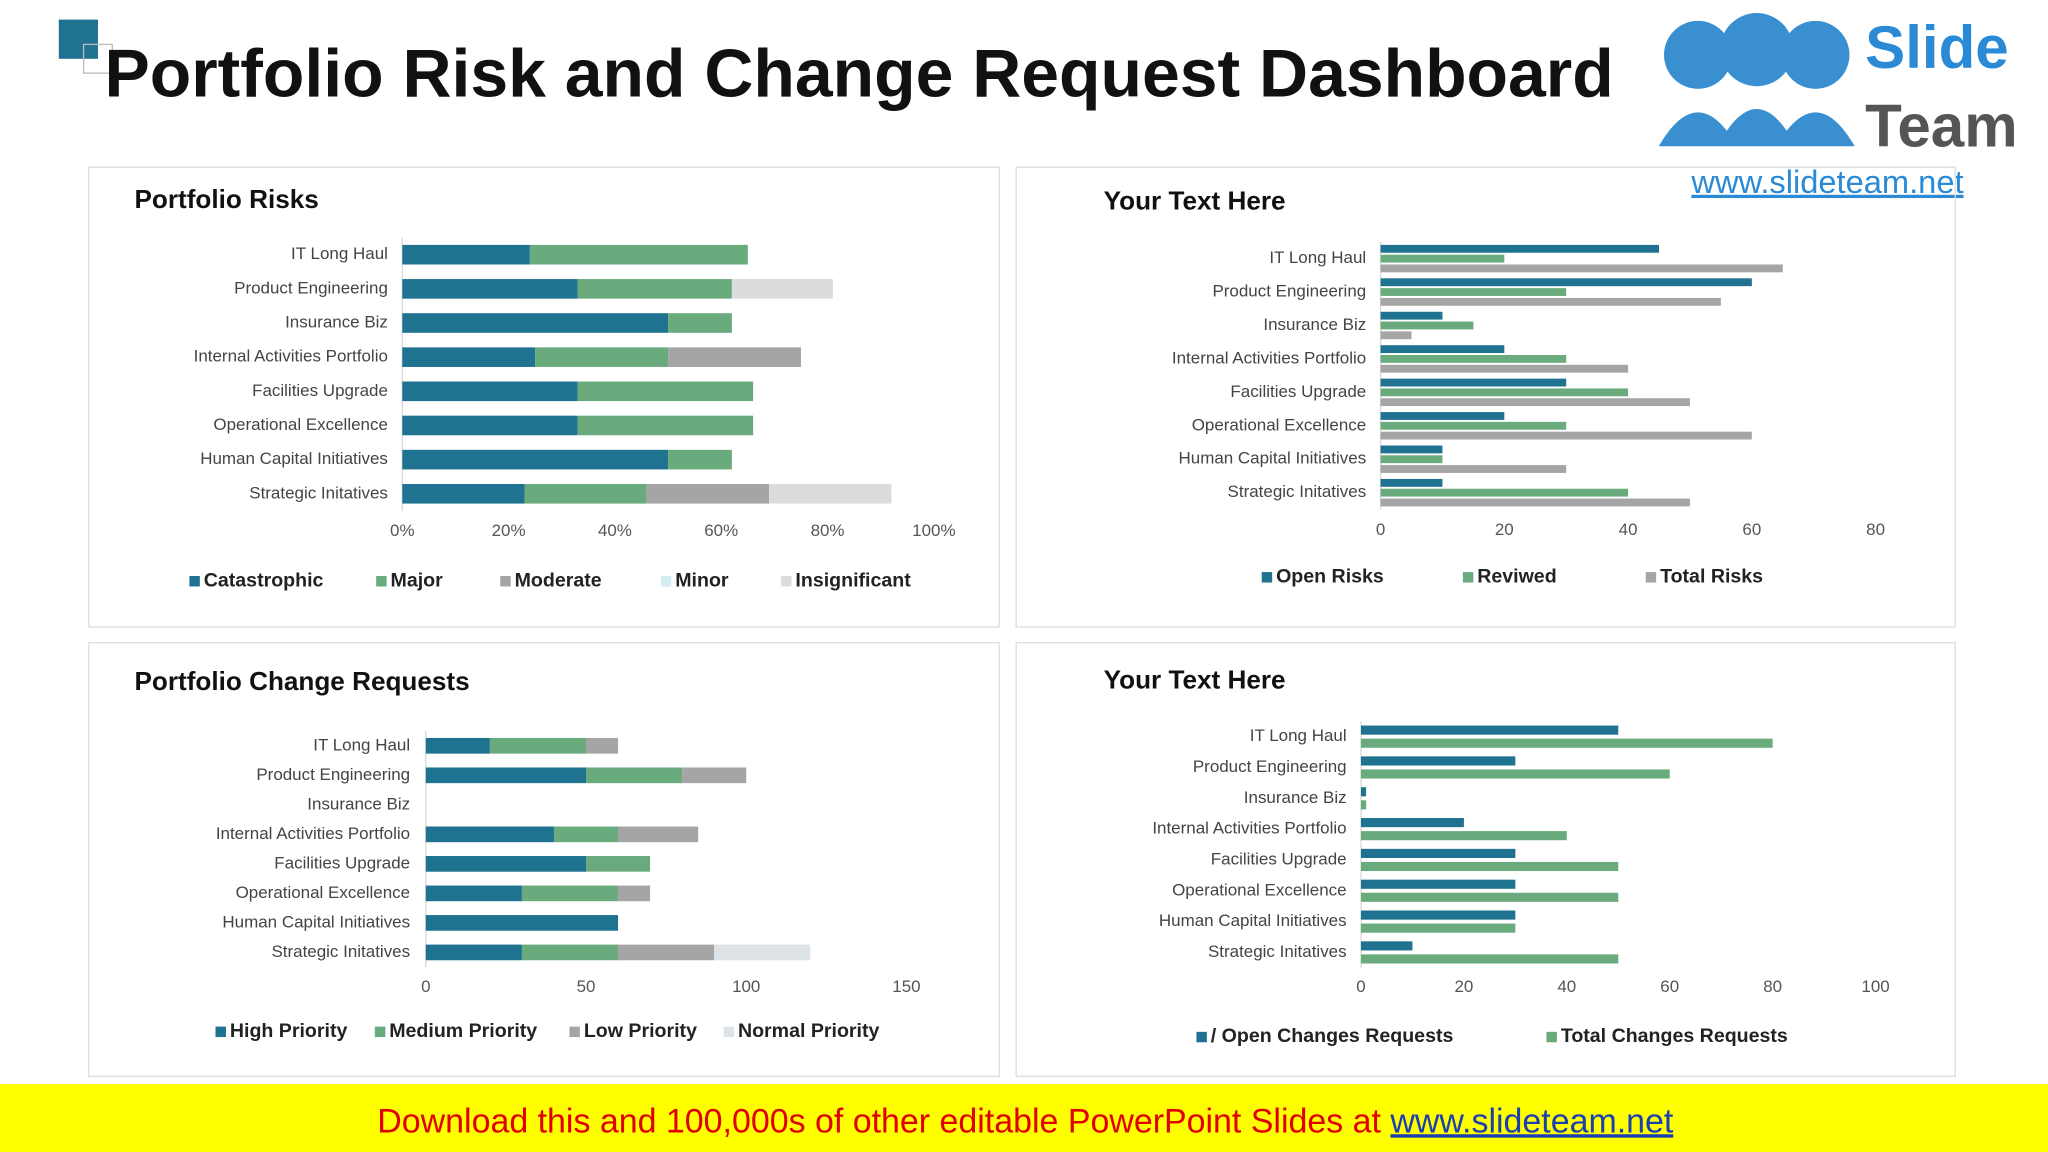 This screenshot has height=1152, width=2048. I want to click on logo-url: www.slideteam.net, so click(1826, 181).